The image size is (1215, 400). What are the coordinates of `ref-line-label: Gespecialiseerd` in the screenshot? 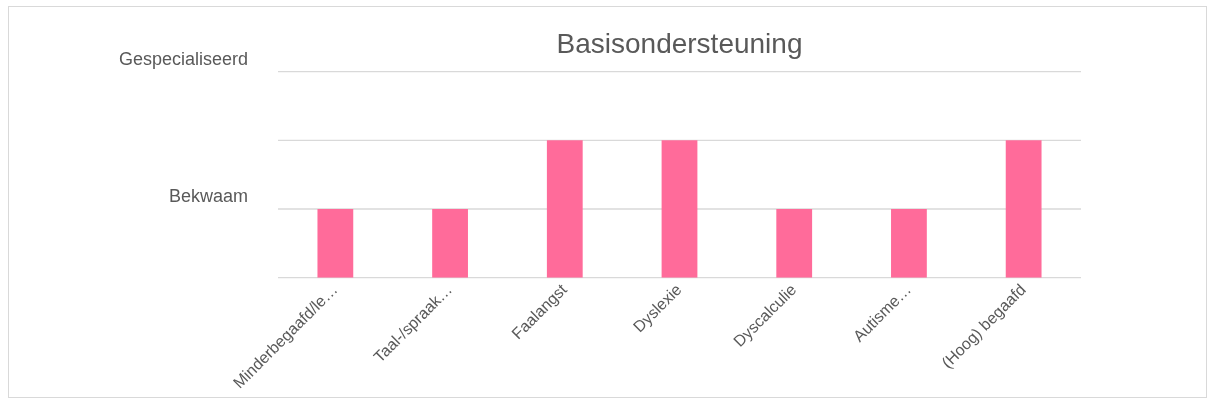 It's located at (183, 58).